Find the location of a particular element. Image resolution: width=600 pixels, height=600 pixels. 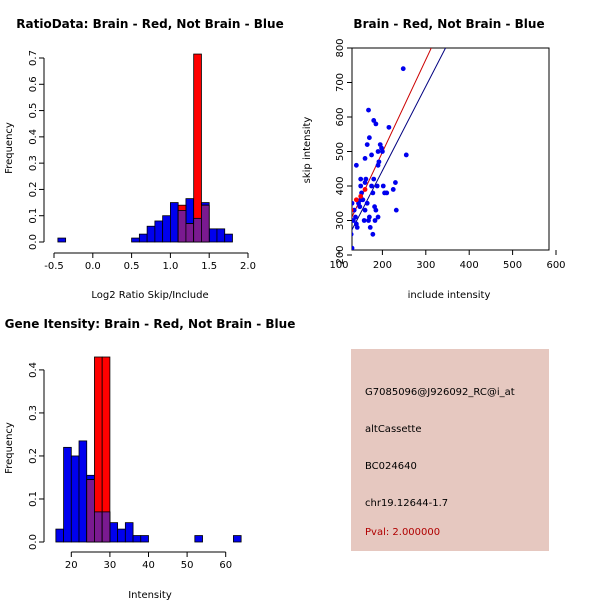

hist1-y-tick-label: 0.1 is located at coordinates (33, 216).